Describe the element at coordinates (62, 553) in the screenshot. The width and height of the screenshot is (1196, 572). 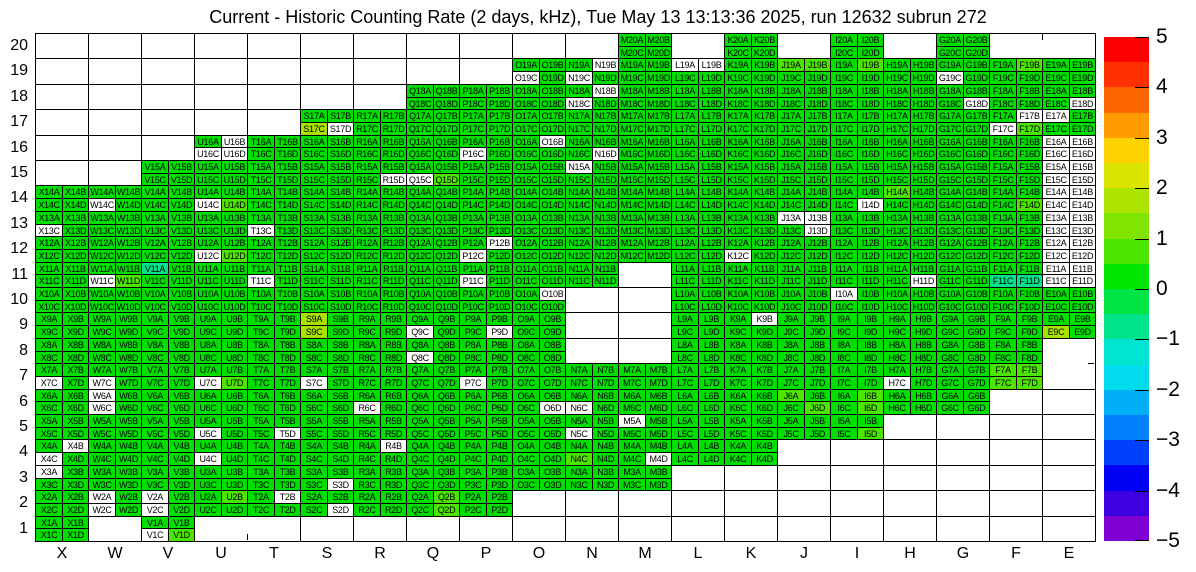
I see `x-axis-label: X` at that location.